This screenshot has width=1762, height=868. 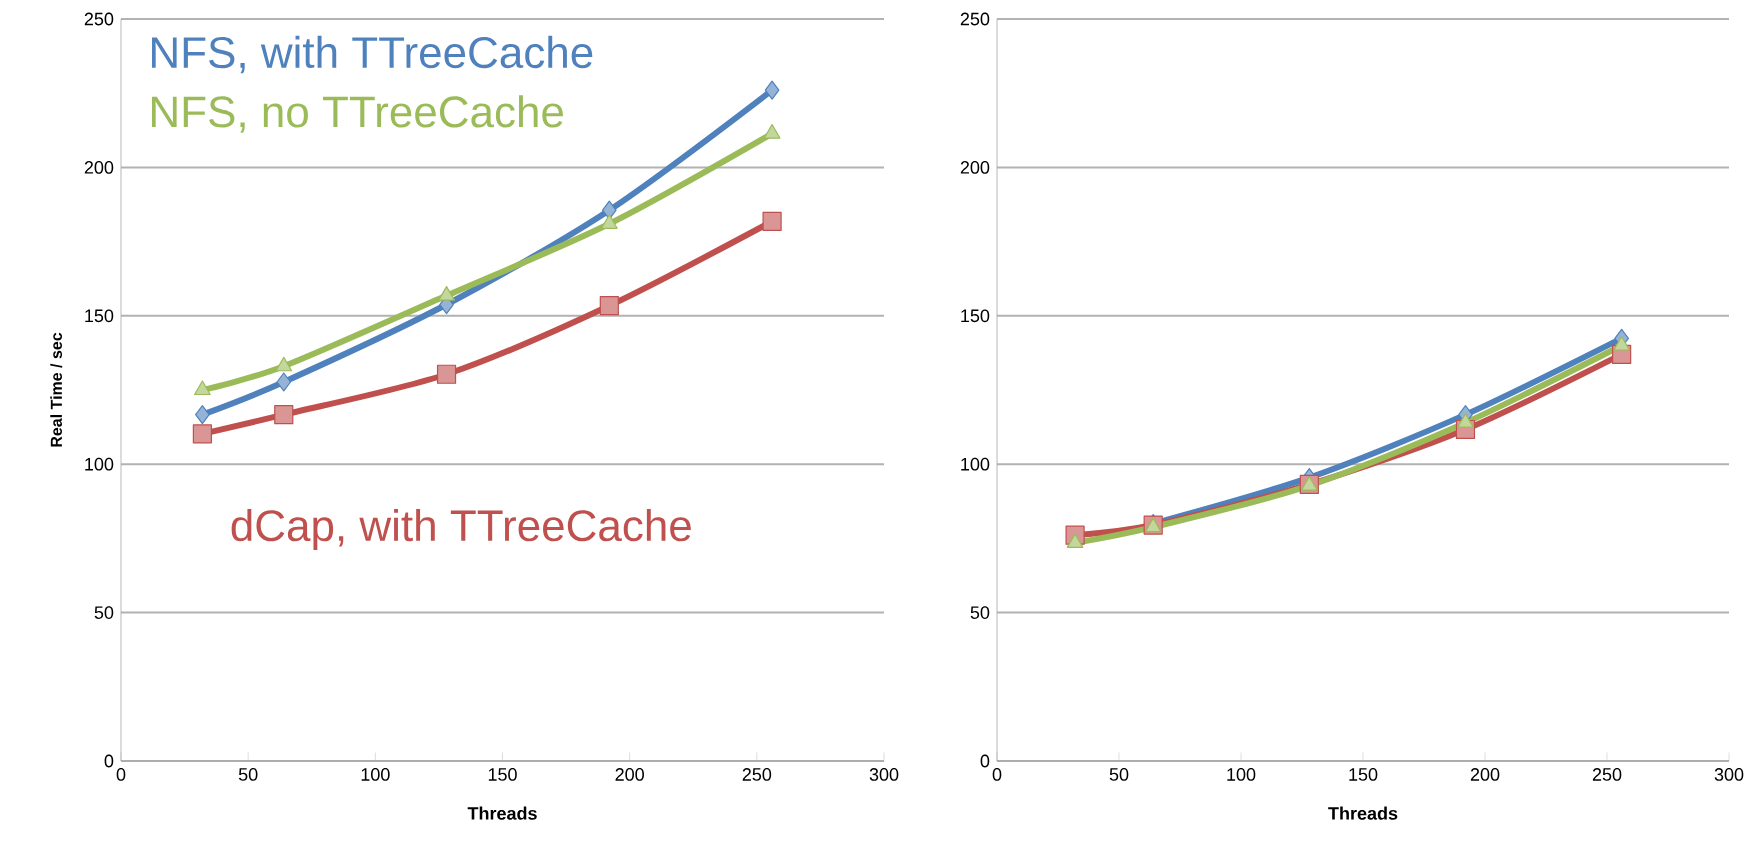 I want to click on text: NFS, no TTreeCache, so click(x=357, y=114).